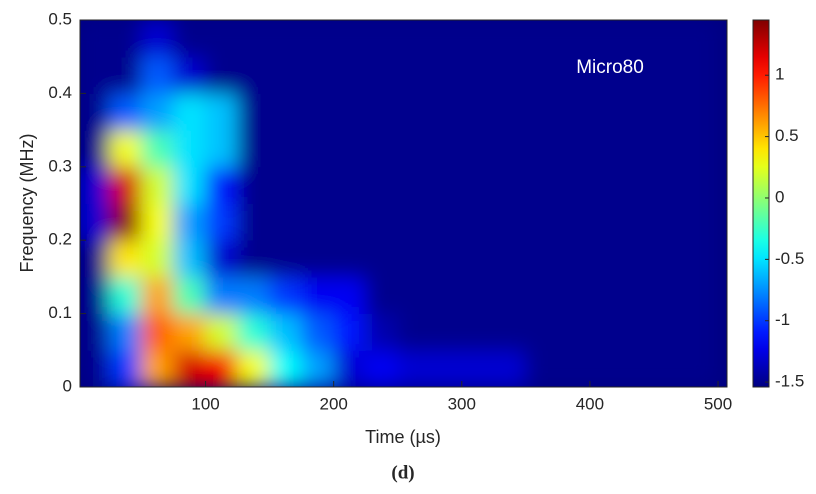 The height and width of the screenshot is (494, 816). What do you see at coordinates (27, 202) in the screenshot?
I see `y-axis-label: Frequency (MHz)` at bounding box center [27, 202].